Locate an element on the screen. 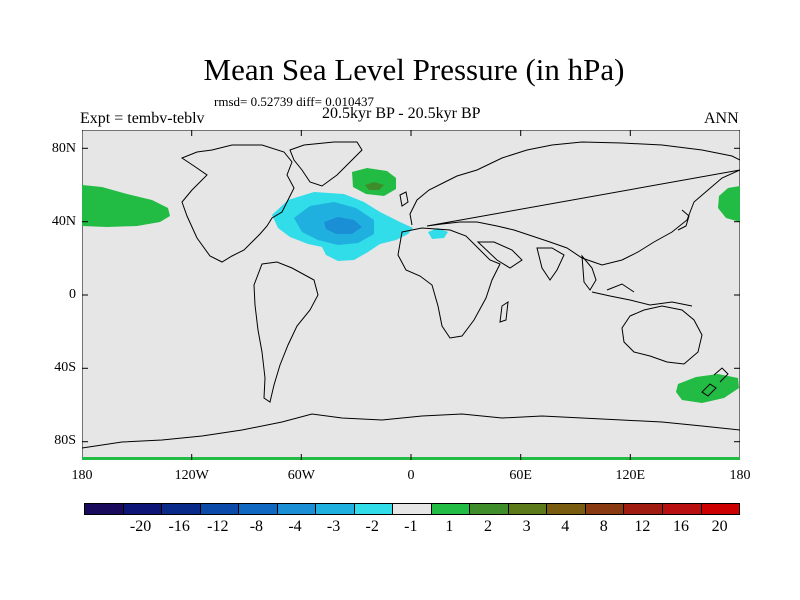 Image resolution: width=800 pixels, height=600 pixels. new-zealand-high is located at coordinates (707, 388).